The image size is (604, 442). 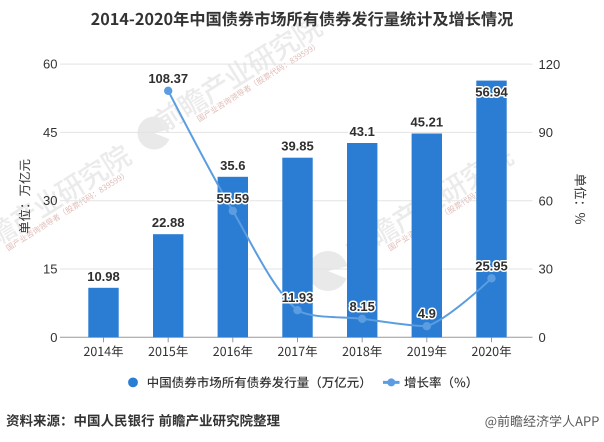 I want to click on svg-text: 45.21, so click(x=427, y=122).